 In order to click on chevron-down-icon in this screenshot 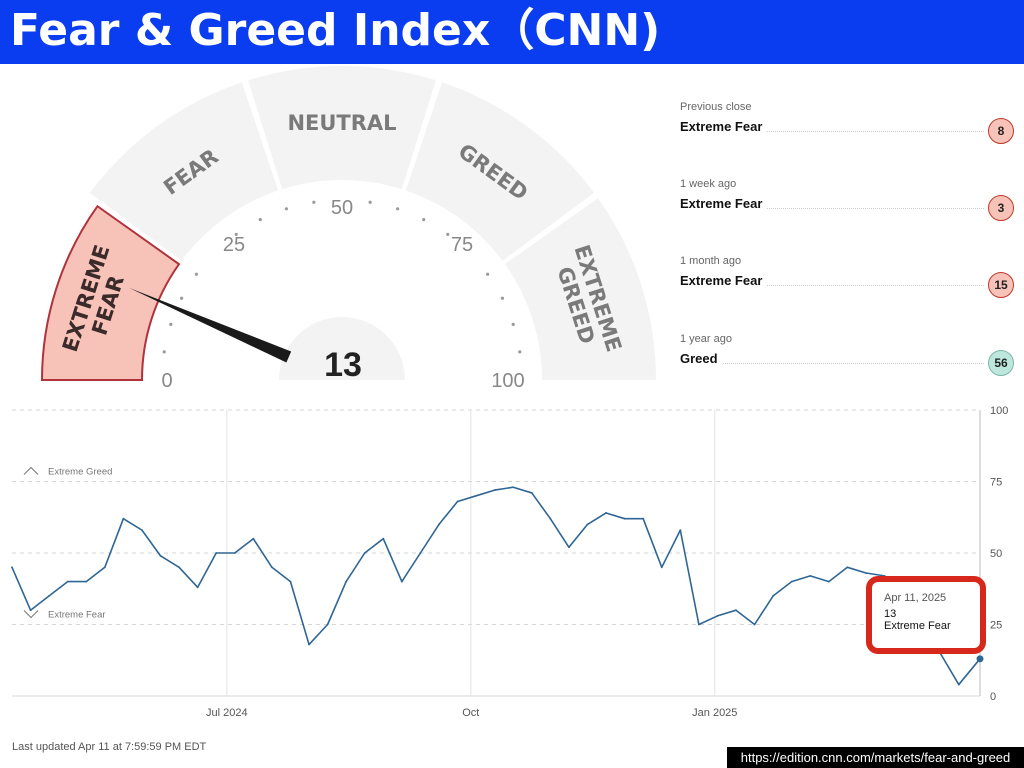, I will do `click(31, 614)`.